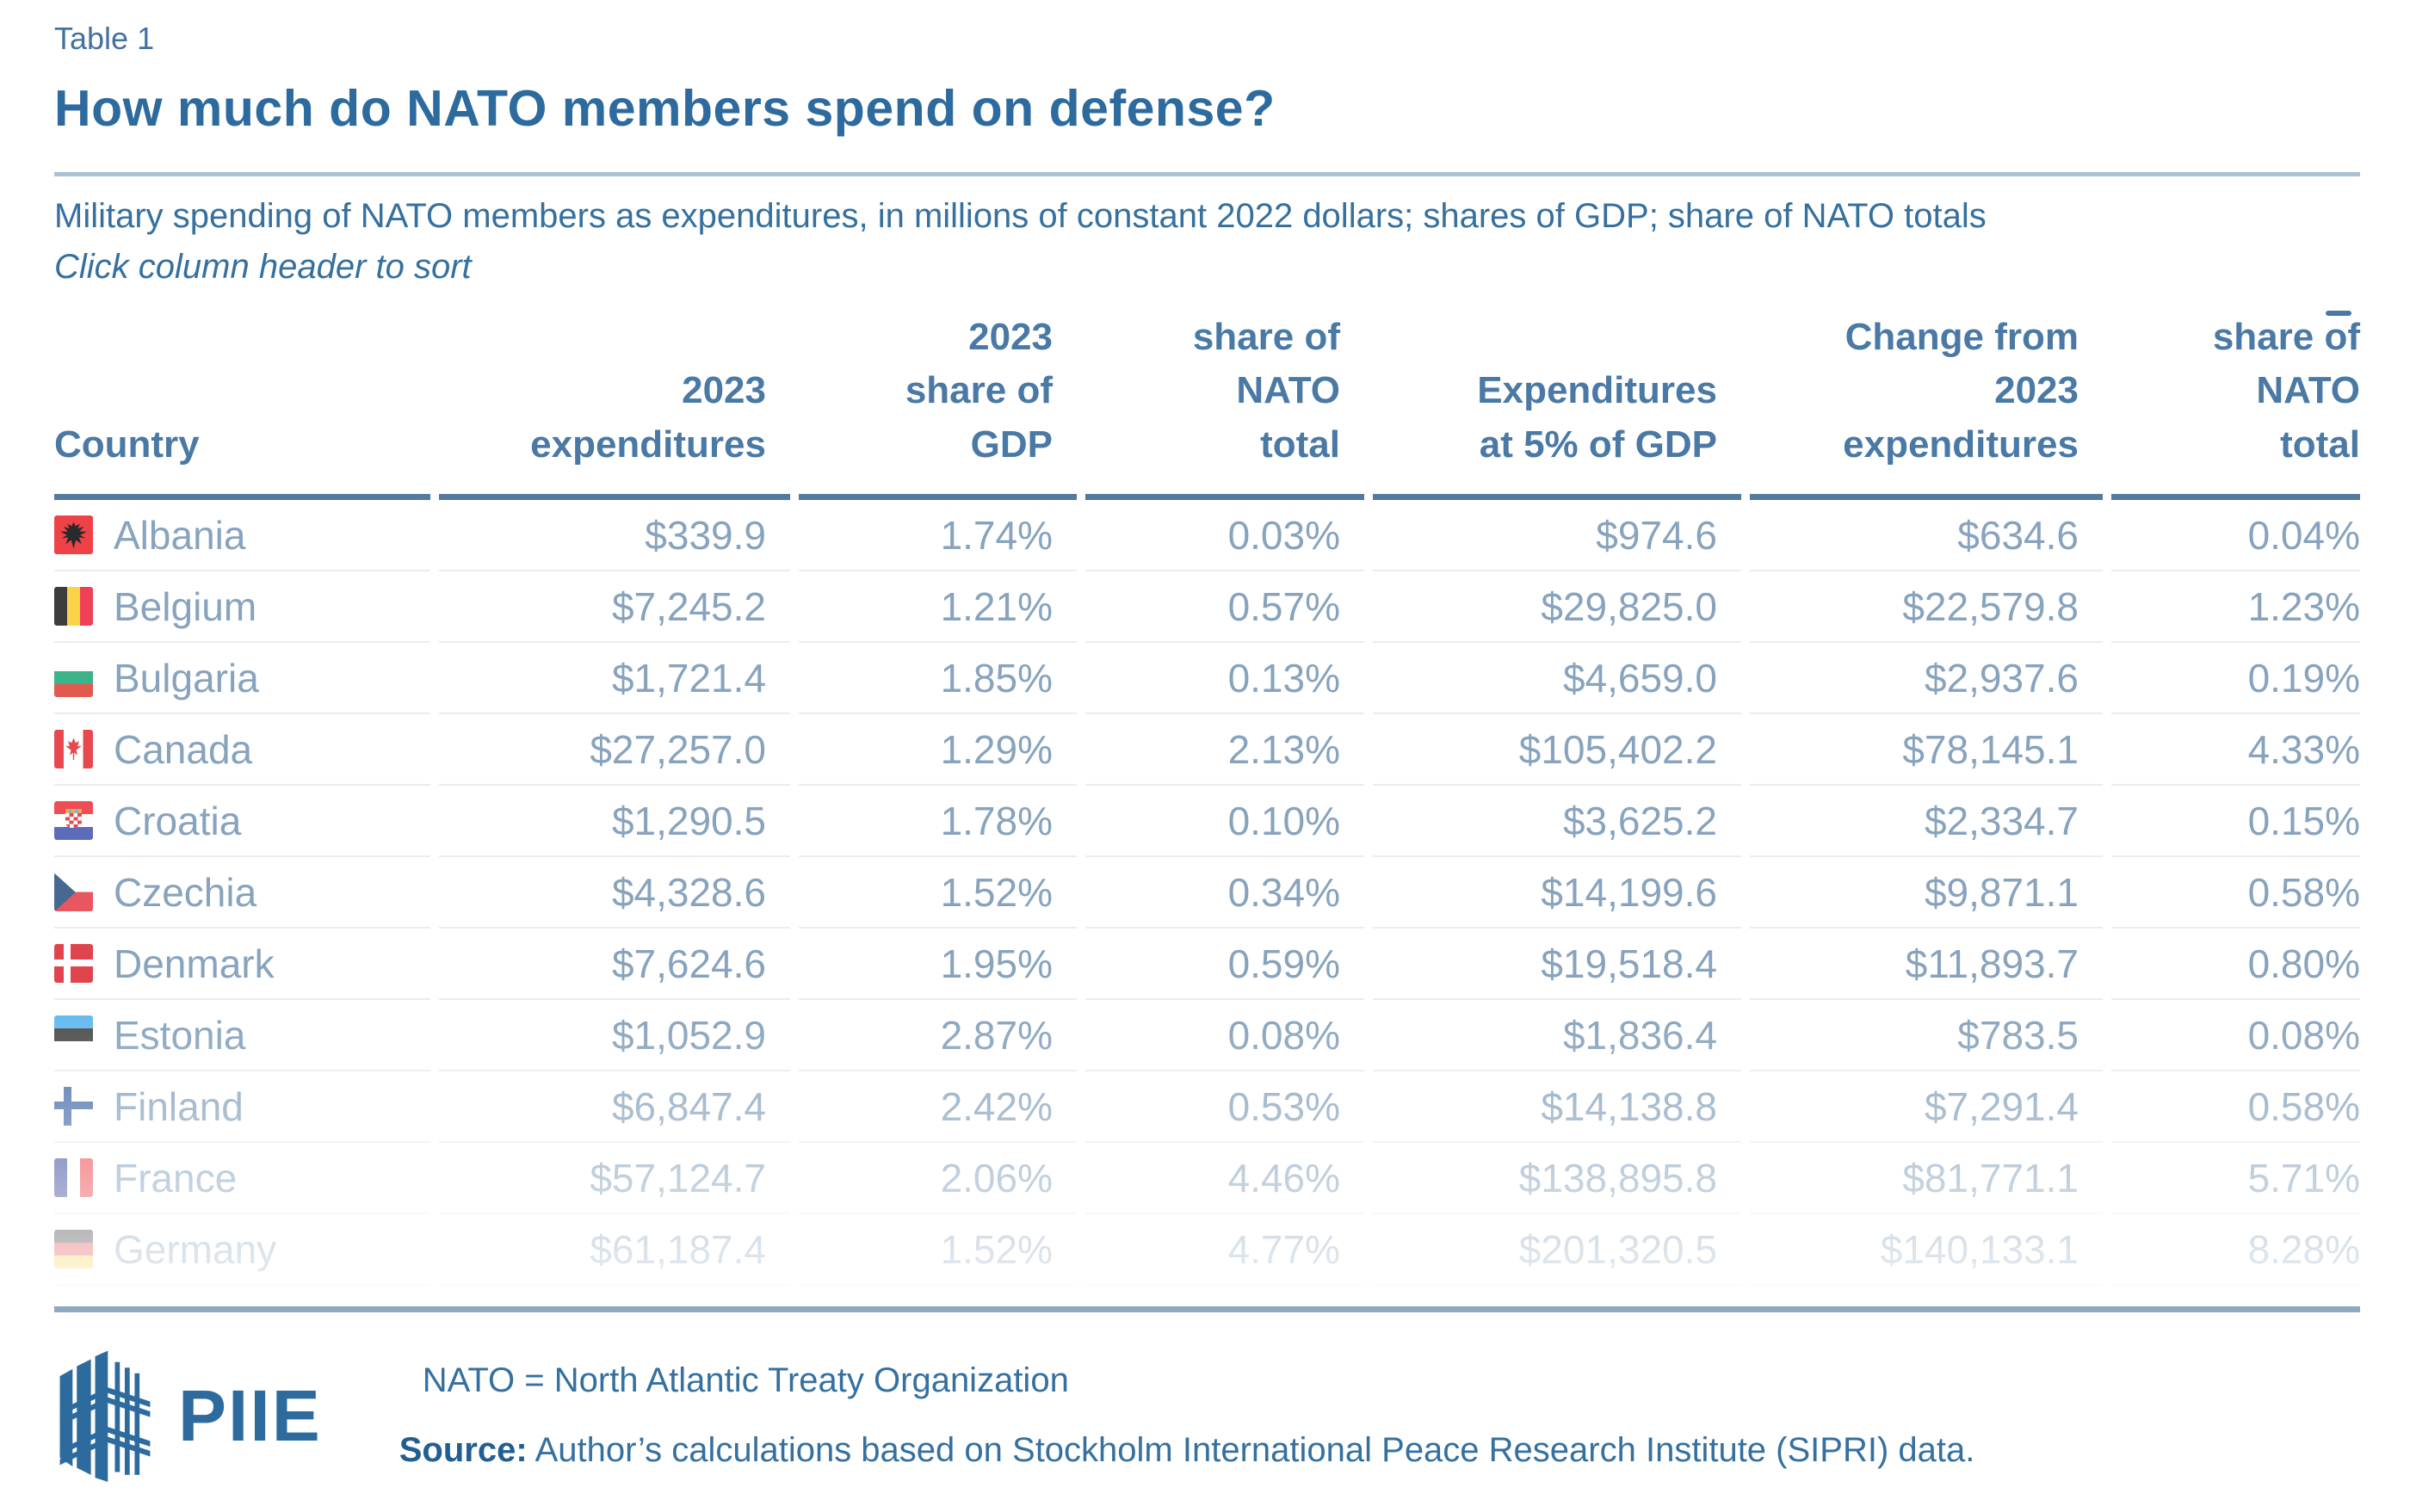  What do you see at coordinates (263, 267) in the screenshot?
I see `sort-hint: Click column header to sort` at bounding box center [263, 267].